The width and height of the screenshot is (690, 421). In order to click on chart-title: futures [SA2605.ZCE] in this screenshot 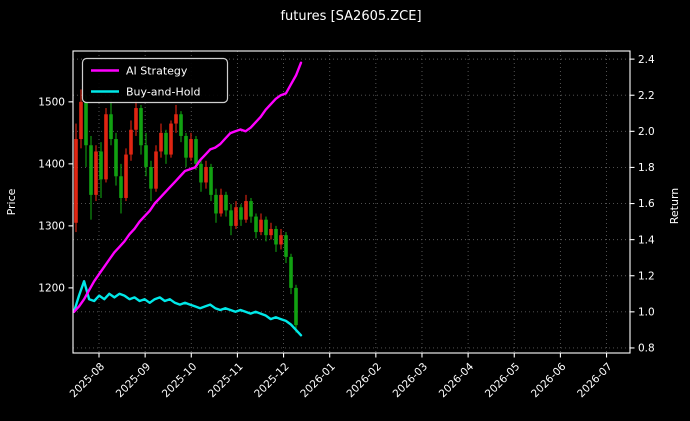, I will do `click(350, 16)`.